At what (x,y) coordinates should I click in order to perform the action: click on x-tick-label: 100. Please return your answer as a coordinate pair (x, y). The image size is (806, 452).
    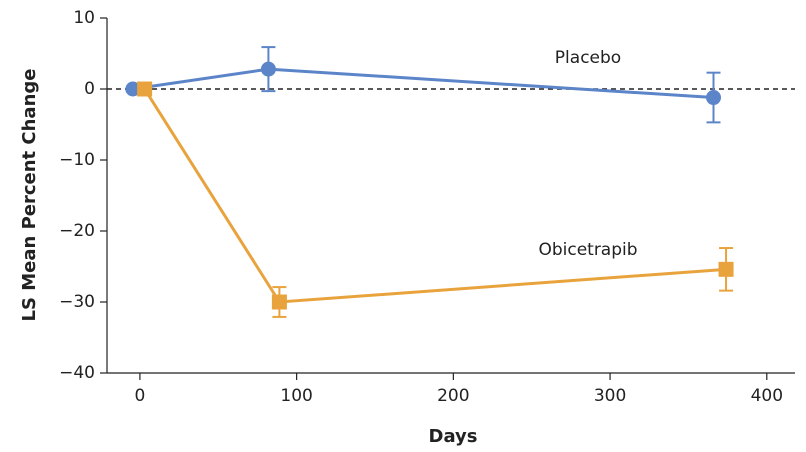
    Looking at the image, I should click on (296, 396).